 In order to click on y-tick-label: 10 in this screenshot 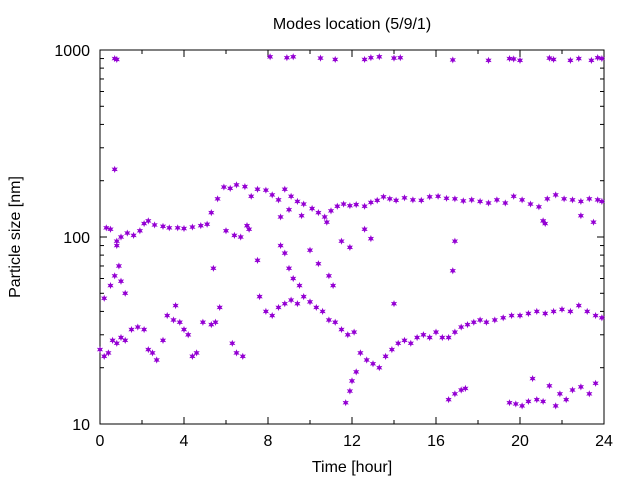, I will do `click(81, 425)`.